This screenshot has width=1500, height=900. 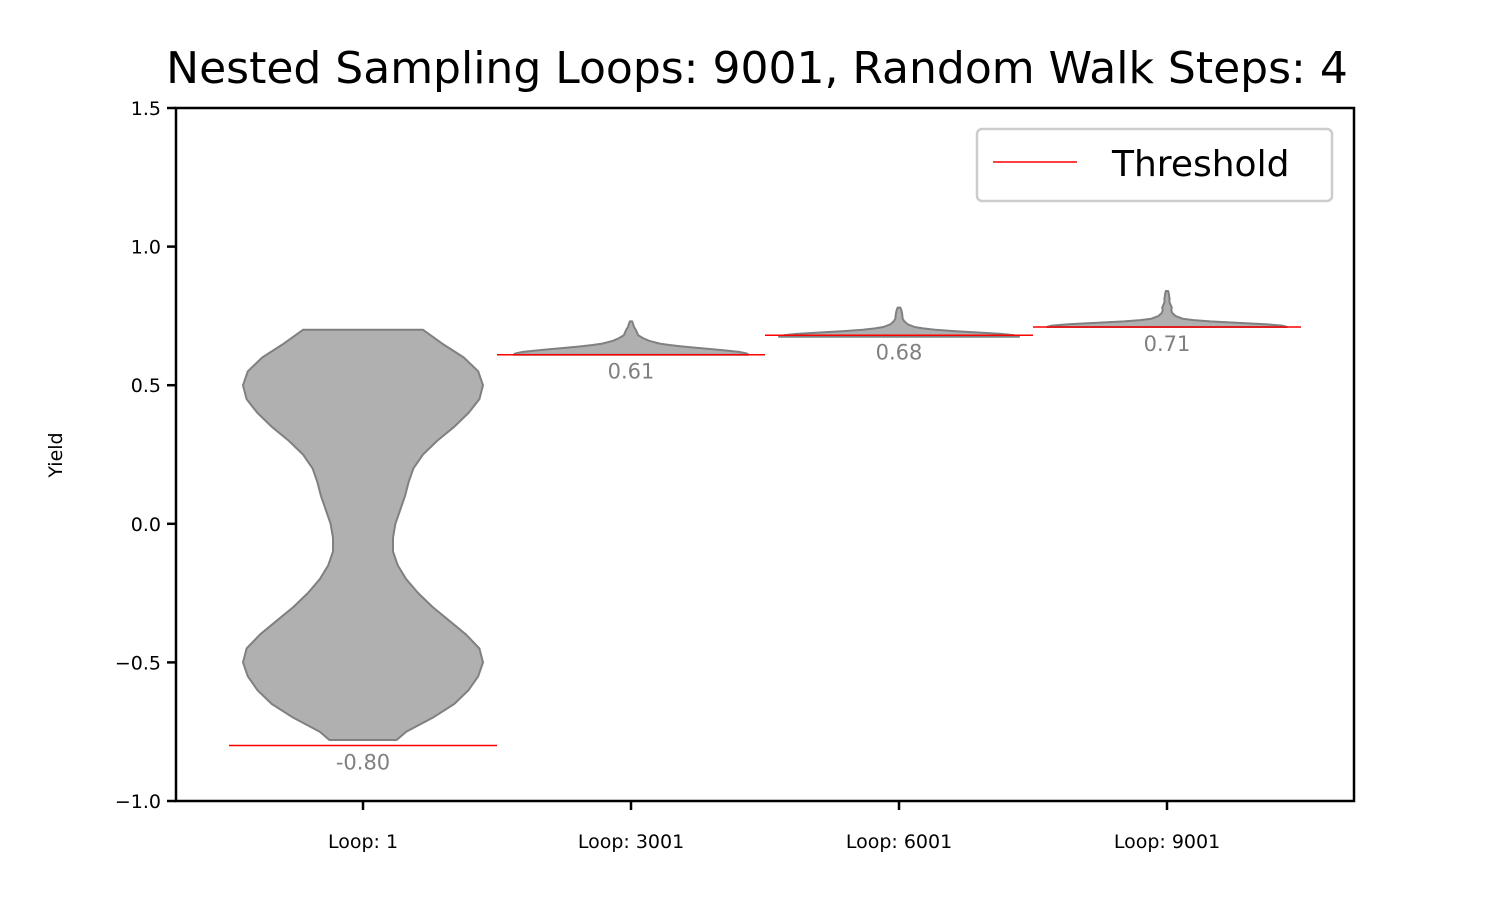 What do you see at coordinates (138, 663) in the screenshot?
I see `y-tick-label: −0.5` at bounding box center [138, 663].